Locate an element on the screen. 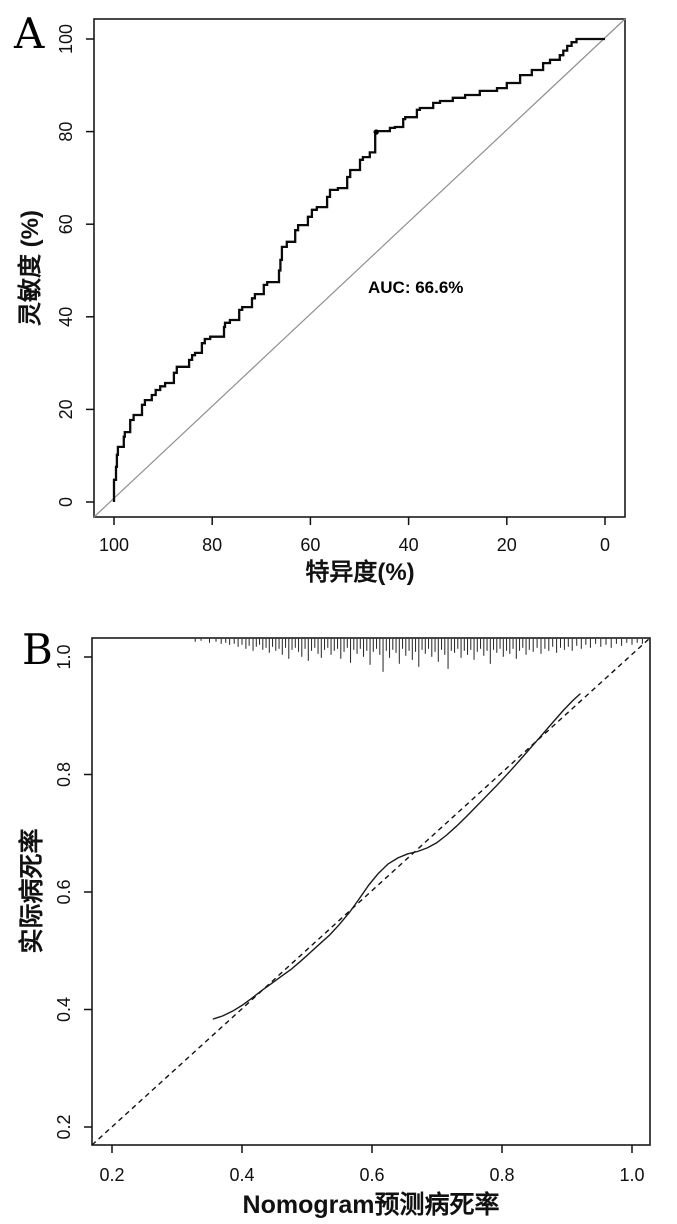 This screenshot has height=1224, width=677. y-axis-tick-label: 0.6 is located at coordinates (64, 891).